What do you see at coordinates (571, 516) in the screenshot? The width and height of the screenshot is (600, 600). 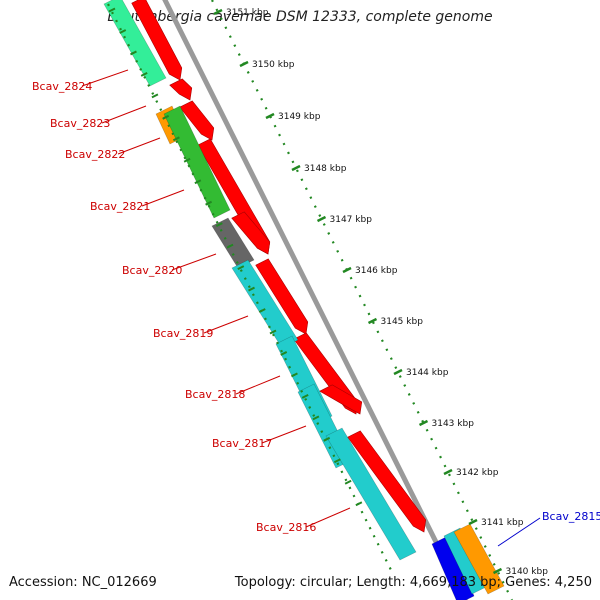 I see `gene-label: Bcav_2815` at bounding box center [571, 516].